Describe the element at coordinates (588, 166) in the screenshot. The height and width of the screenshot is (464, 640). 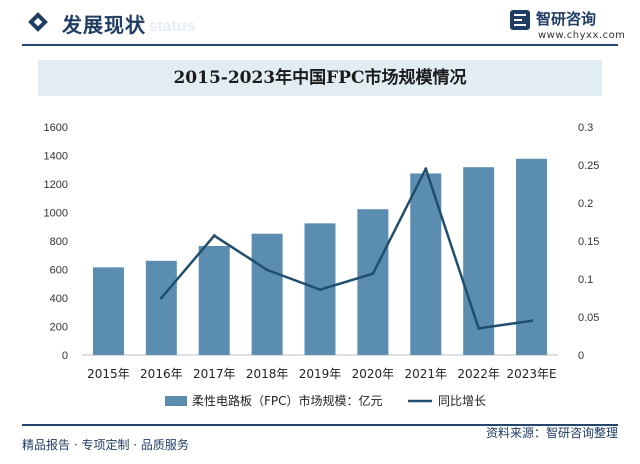
I see `y-right-tick-label: 0.25` at that location.